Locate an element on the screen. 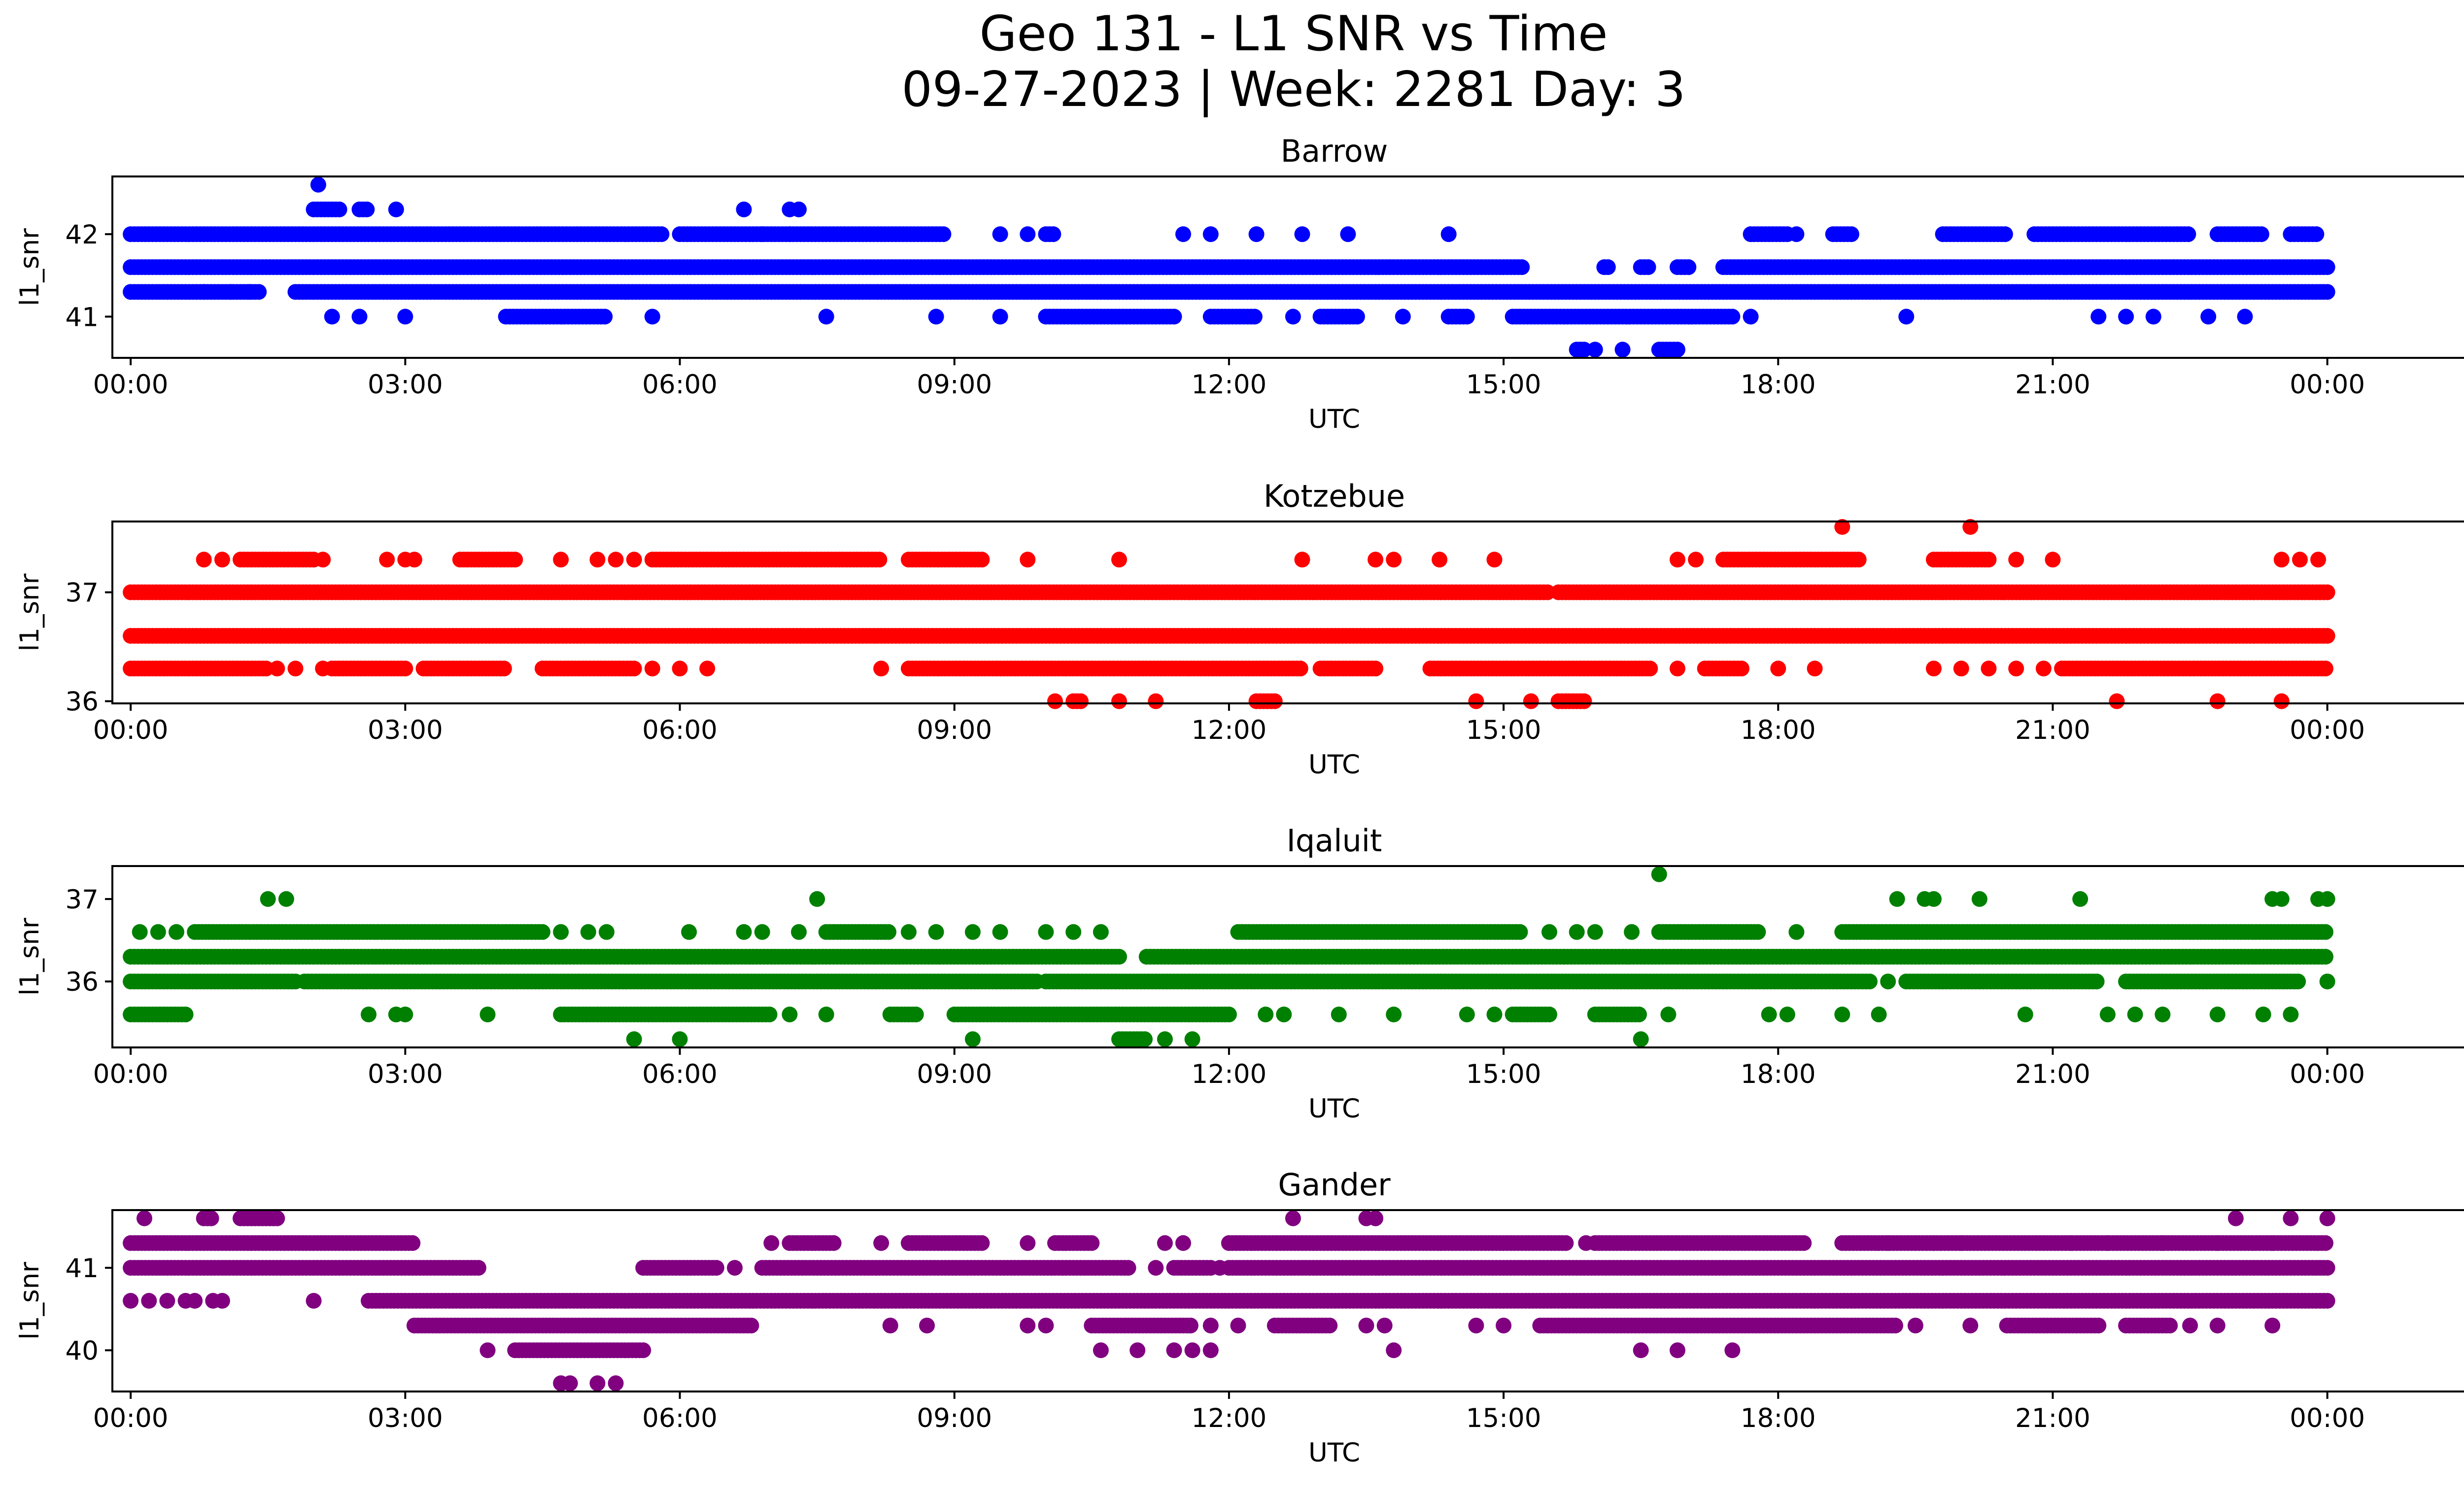 The width and height of the screenshot is (2464, 1495). kotzebue-x-tick-label: 15:00 is located at coordinates (1503, 730).